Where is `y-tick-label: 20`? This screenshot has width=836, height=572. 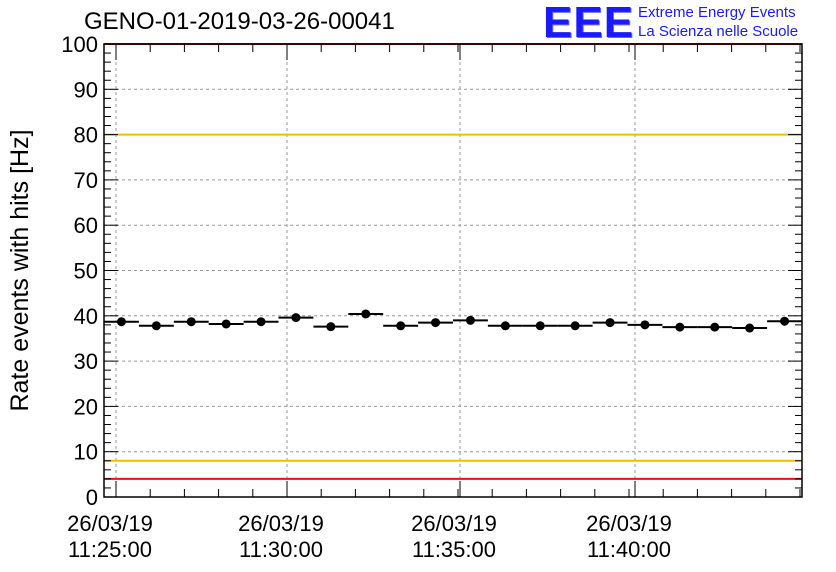 y-tick-label: 20 is located at coordinates (86, 406).